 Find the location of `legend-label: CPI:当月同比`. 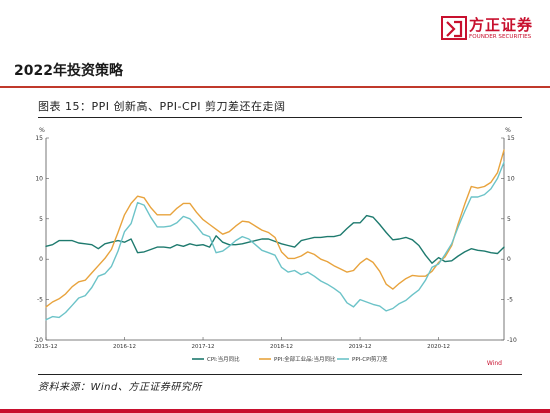

legend-label: CPI:当月同比 is located at coordinates (223, 359).